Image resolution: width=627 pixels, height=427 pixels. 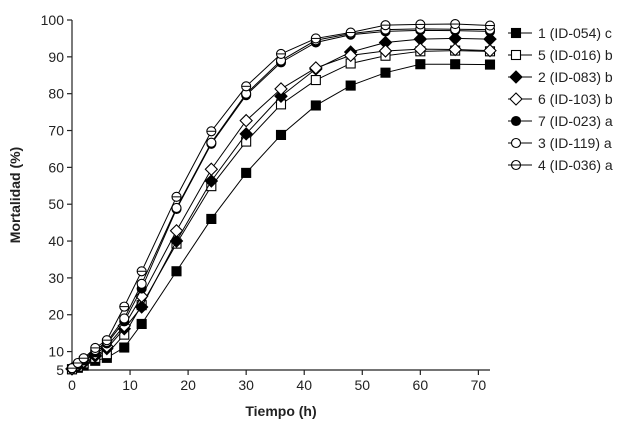 I want to click on legend-item: 5 (ID-016) b, so click(x=560, y=55).